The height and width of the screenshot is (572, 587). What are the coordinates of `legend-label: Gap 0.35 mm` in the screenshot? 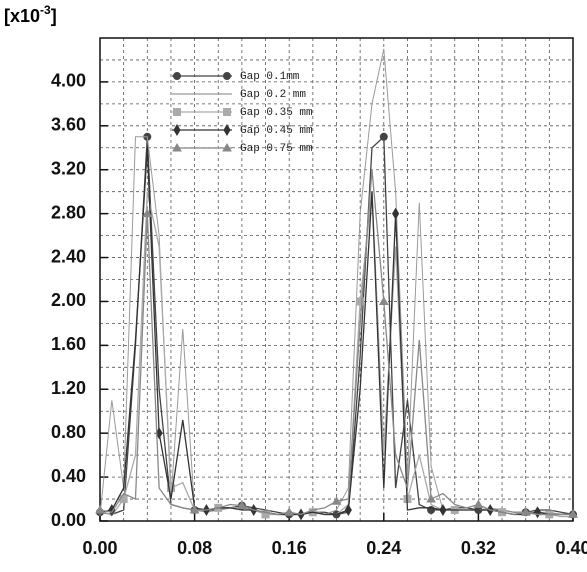 It's located at (276, 113).